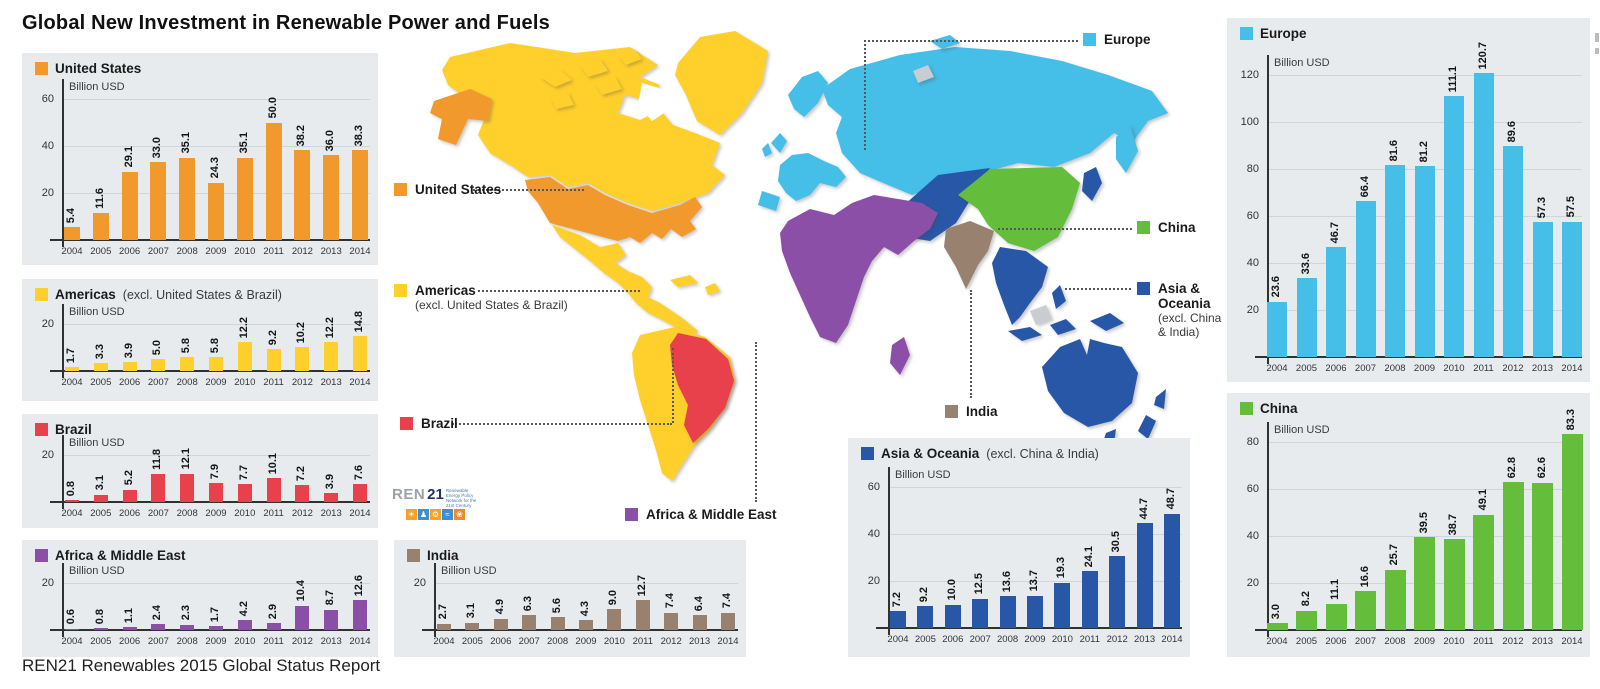  What do you see at coordinates (897, 599) in the screenshot?
I see `bar-value-label: 7.2` at bounding box center [897, 599].